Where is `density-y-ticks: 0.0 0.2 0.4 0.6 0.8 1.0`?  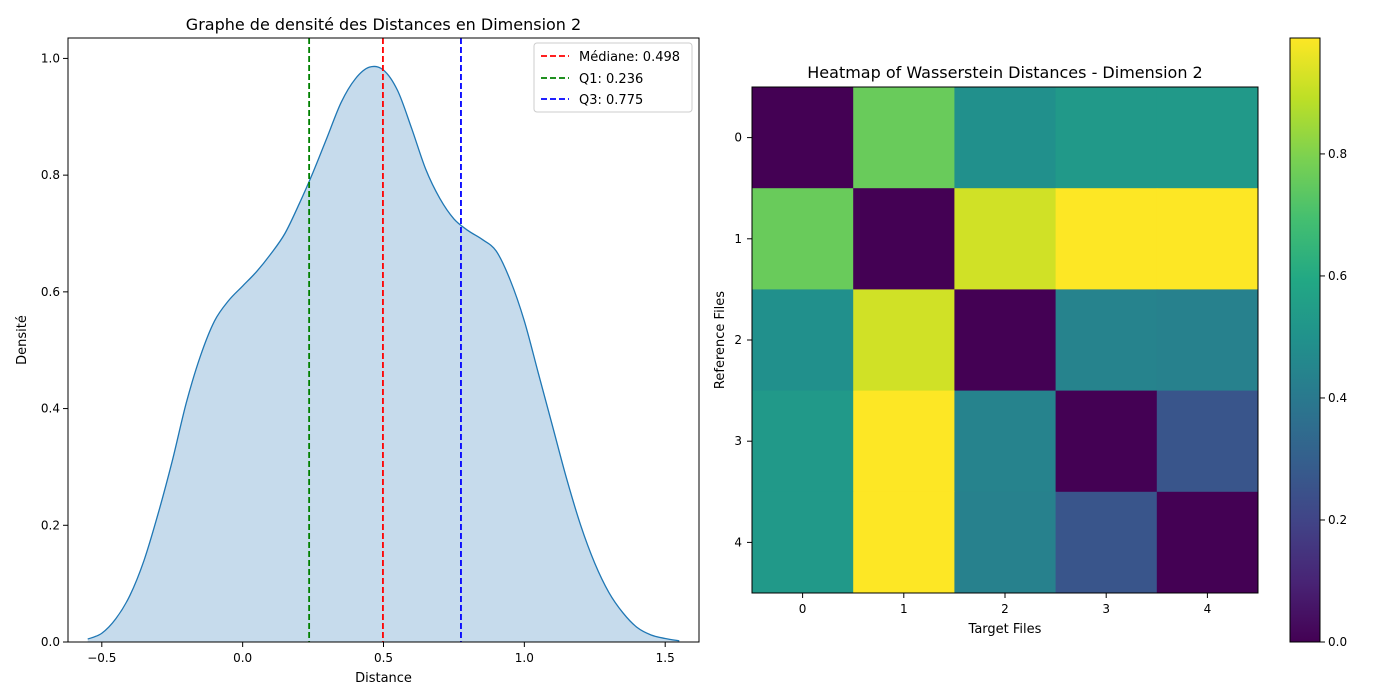 density-y-ticks: 0.0 0.2 0.4 0.6 0.8 1.0 is located at coordinates (54, 350).